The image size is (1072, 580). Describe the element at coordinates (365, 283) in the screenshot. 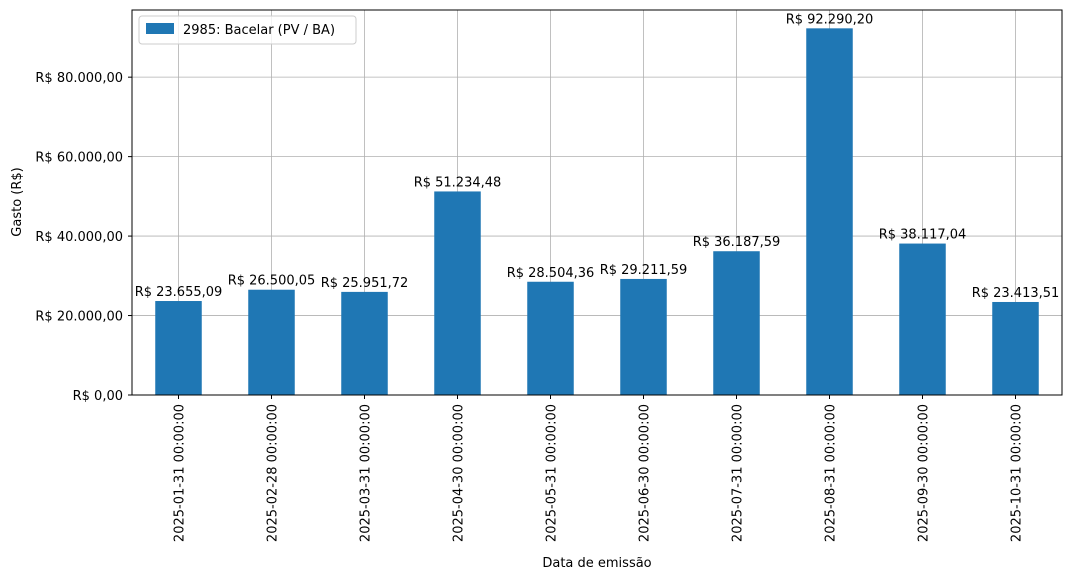

I see `bar-value-label: R$ 25.951,72` at that location.